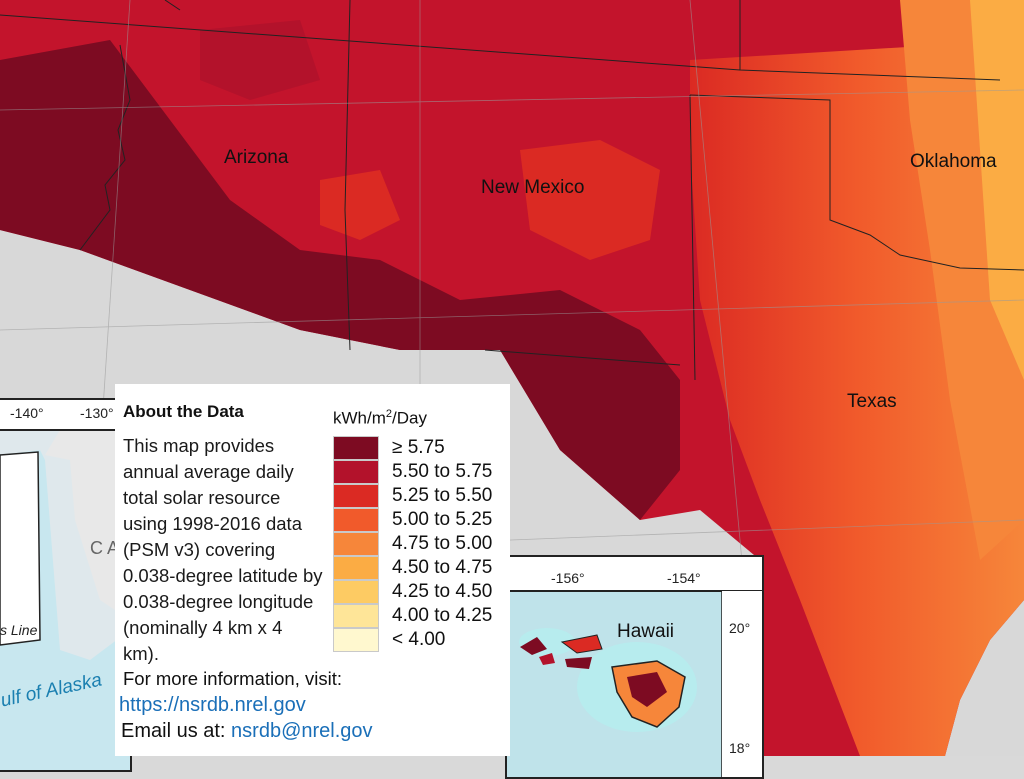  Describe the element at coordinates (740, 628) in the screenshot. I see `hawaii-lat-tick: 20°` at that location.